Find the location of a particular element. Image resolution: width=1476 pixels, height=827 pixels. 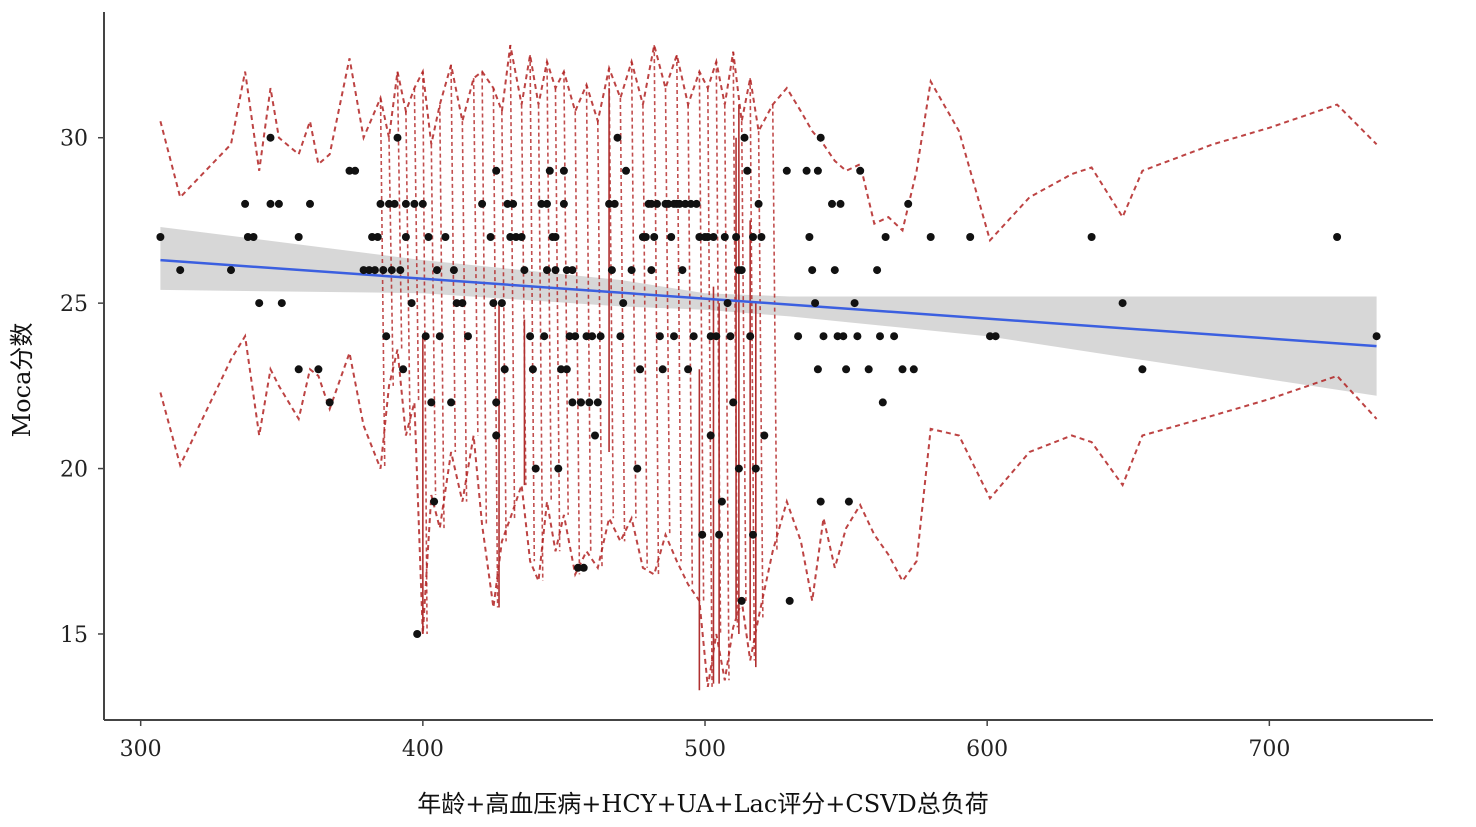

y-axis-title: Moca分数 is located at coordinates (22, 380).